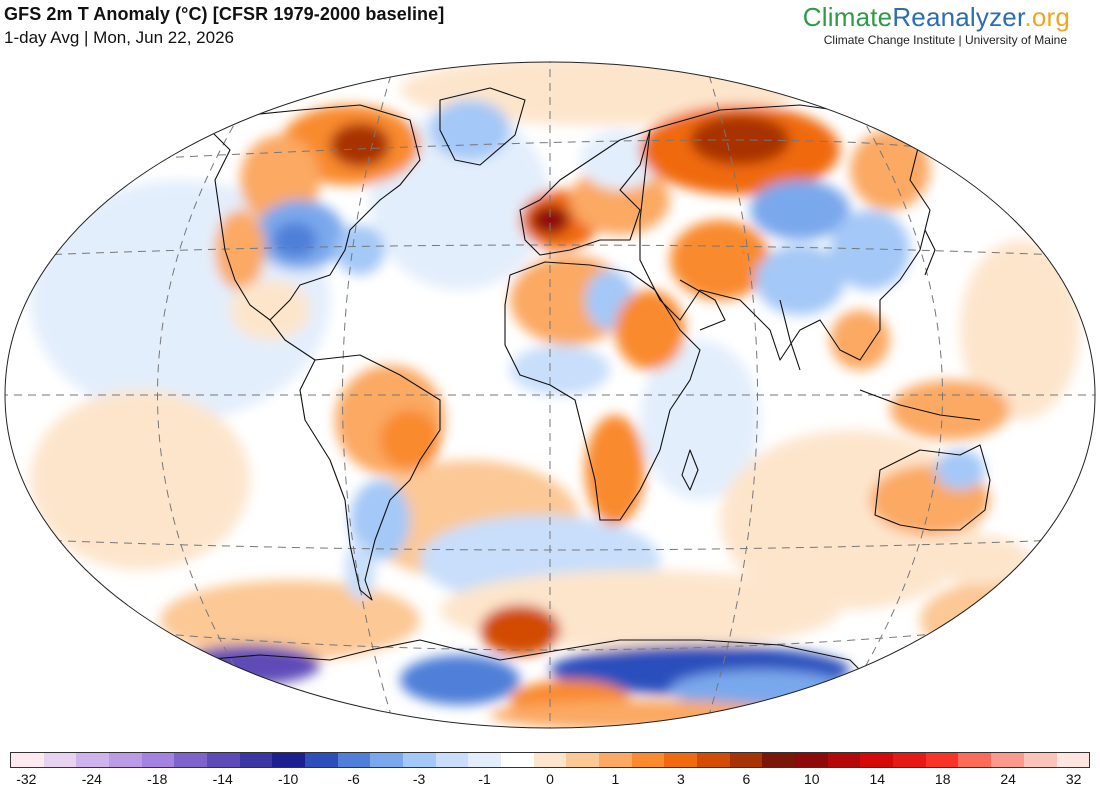 This screenshot has width=1100, height=794. What do you see at coordinates (353, 779) in the screenshot?
I see `colorbar-tick-label: -6` at bounding box center [353, 779].